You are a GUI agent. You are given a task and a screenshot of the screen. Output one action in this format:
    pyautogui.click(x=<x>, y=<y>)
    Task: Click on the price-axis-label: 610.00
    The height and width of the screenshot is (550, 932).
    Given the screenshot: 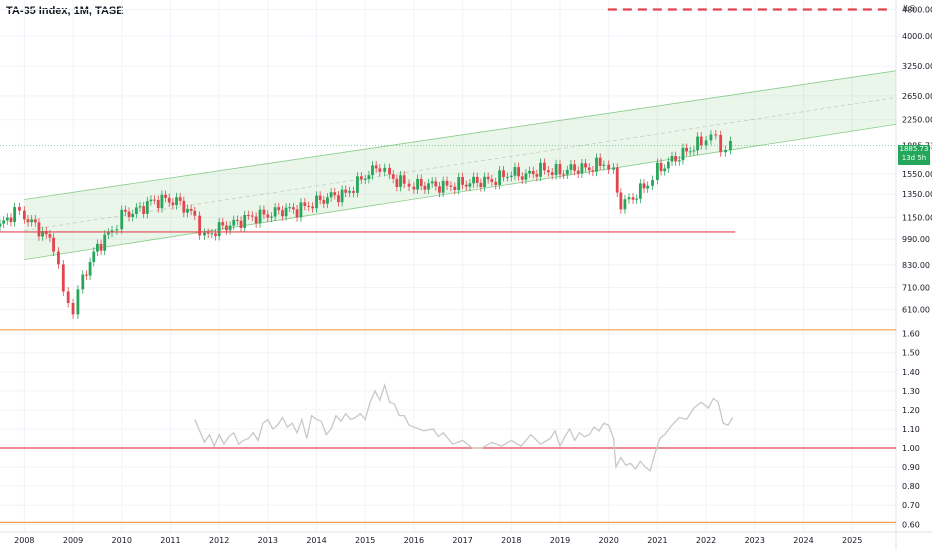 What is the action you would take?
    pyautogui.click(x=916, y=310)
    